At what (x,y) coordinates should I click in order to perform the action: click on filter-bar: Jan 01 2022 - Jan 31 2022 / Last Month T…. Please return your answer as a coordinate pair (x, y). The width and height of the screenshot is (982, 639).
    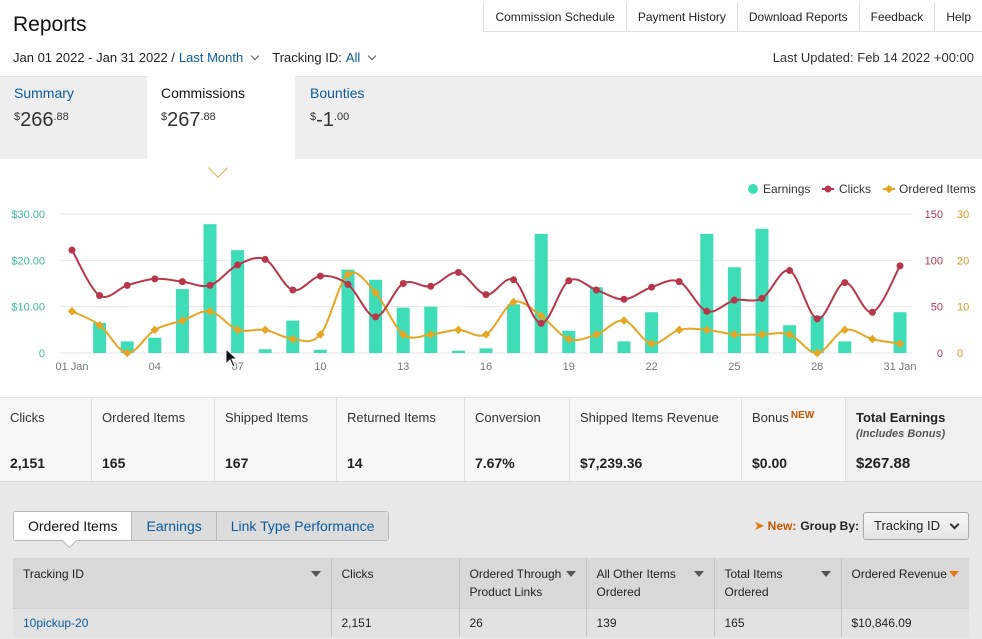
    Looking at the image, I should click on (198, 57).